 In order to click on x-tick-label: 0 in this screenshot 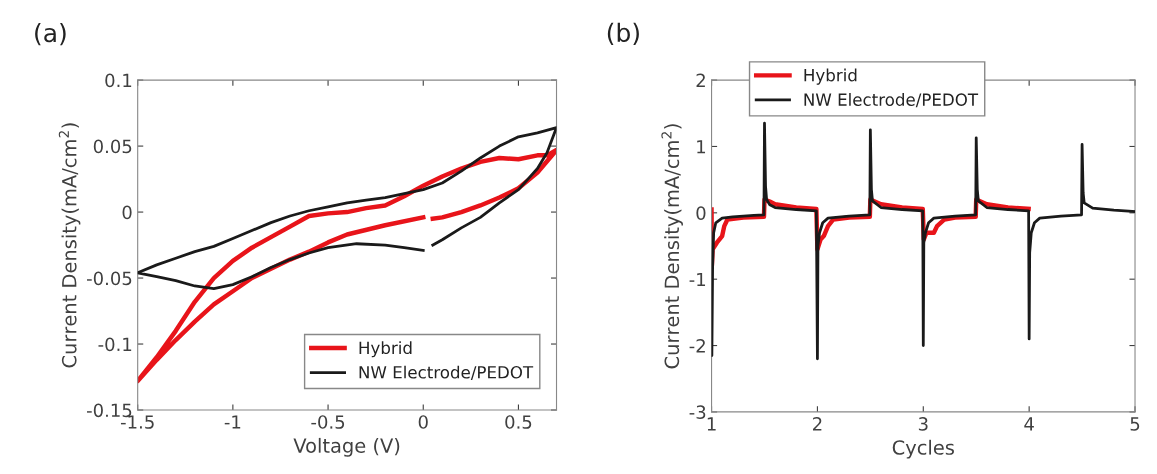, I will do `click(423, 422)`.